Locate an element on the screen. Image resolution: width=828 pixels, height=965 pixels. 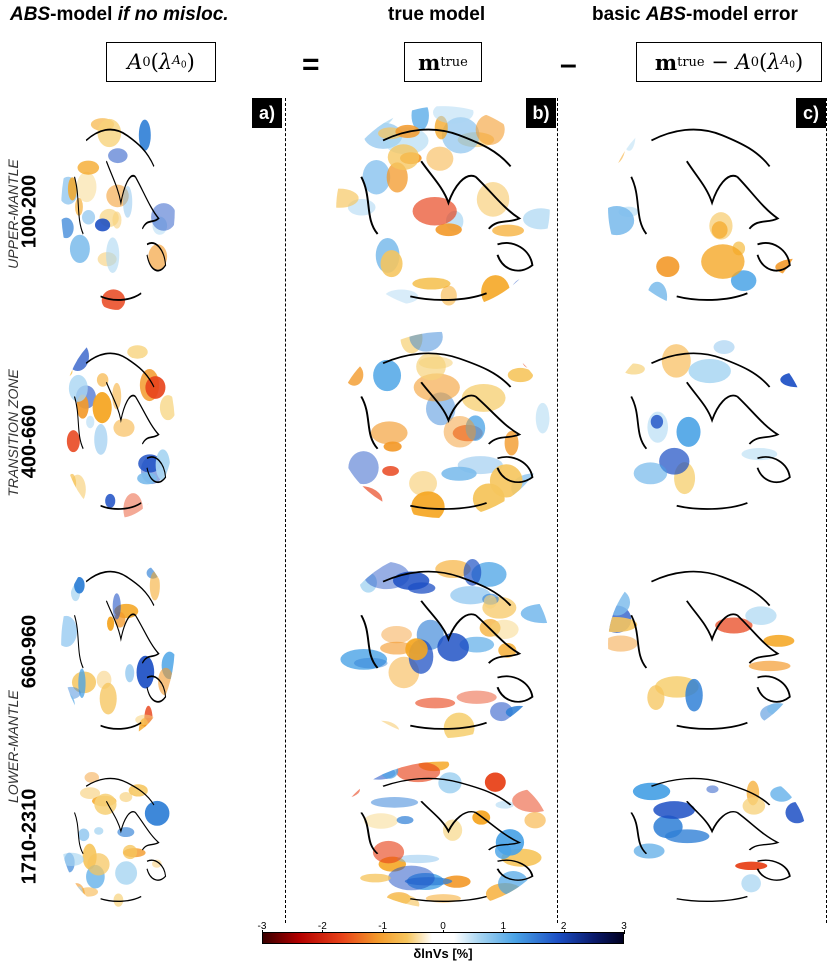
basic-text: basic is located at coordinates (619, 14).